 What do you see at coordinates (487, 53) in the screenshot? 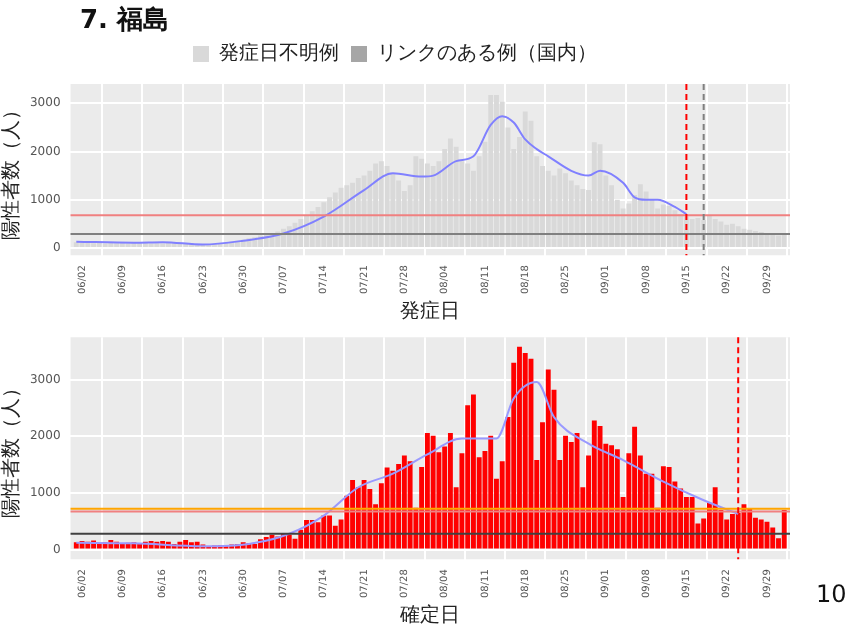
I see `legend-label: リンクのある例（国内）` at bounding box center [487, 53].